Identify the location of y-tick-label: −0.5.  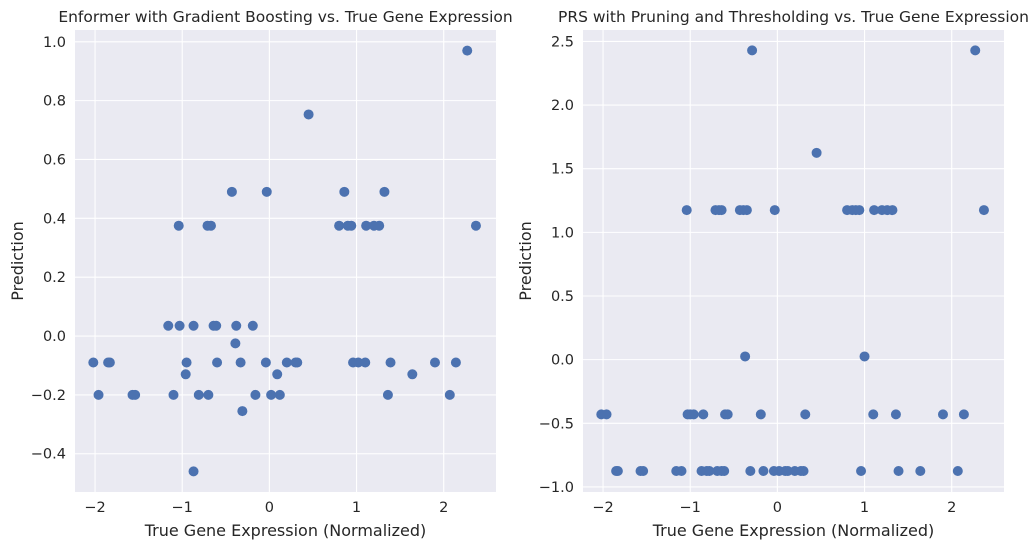
(556, 424).